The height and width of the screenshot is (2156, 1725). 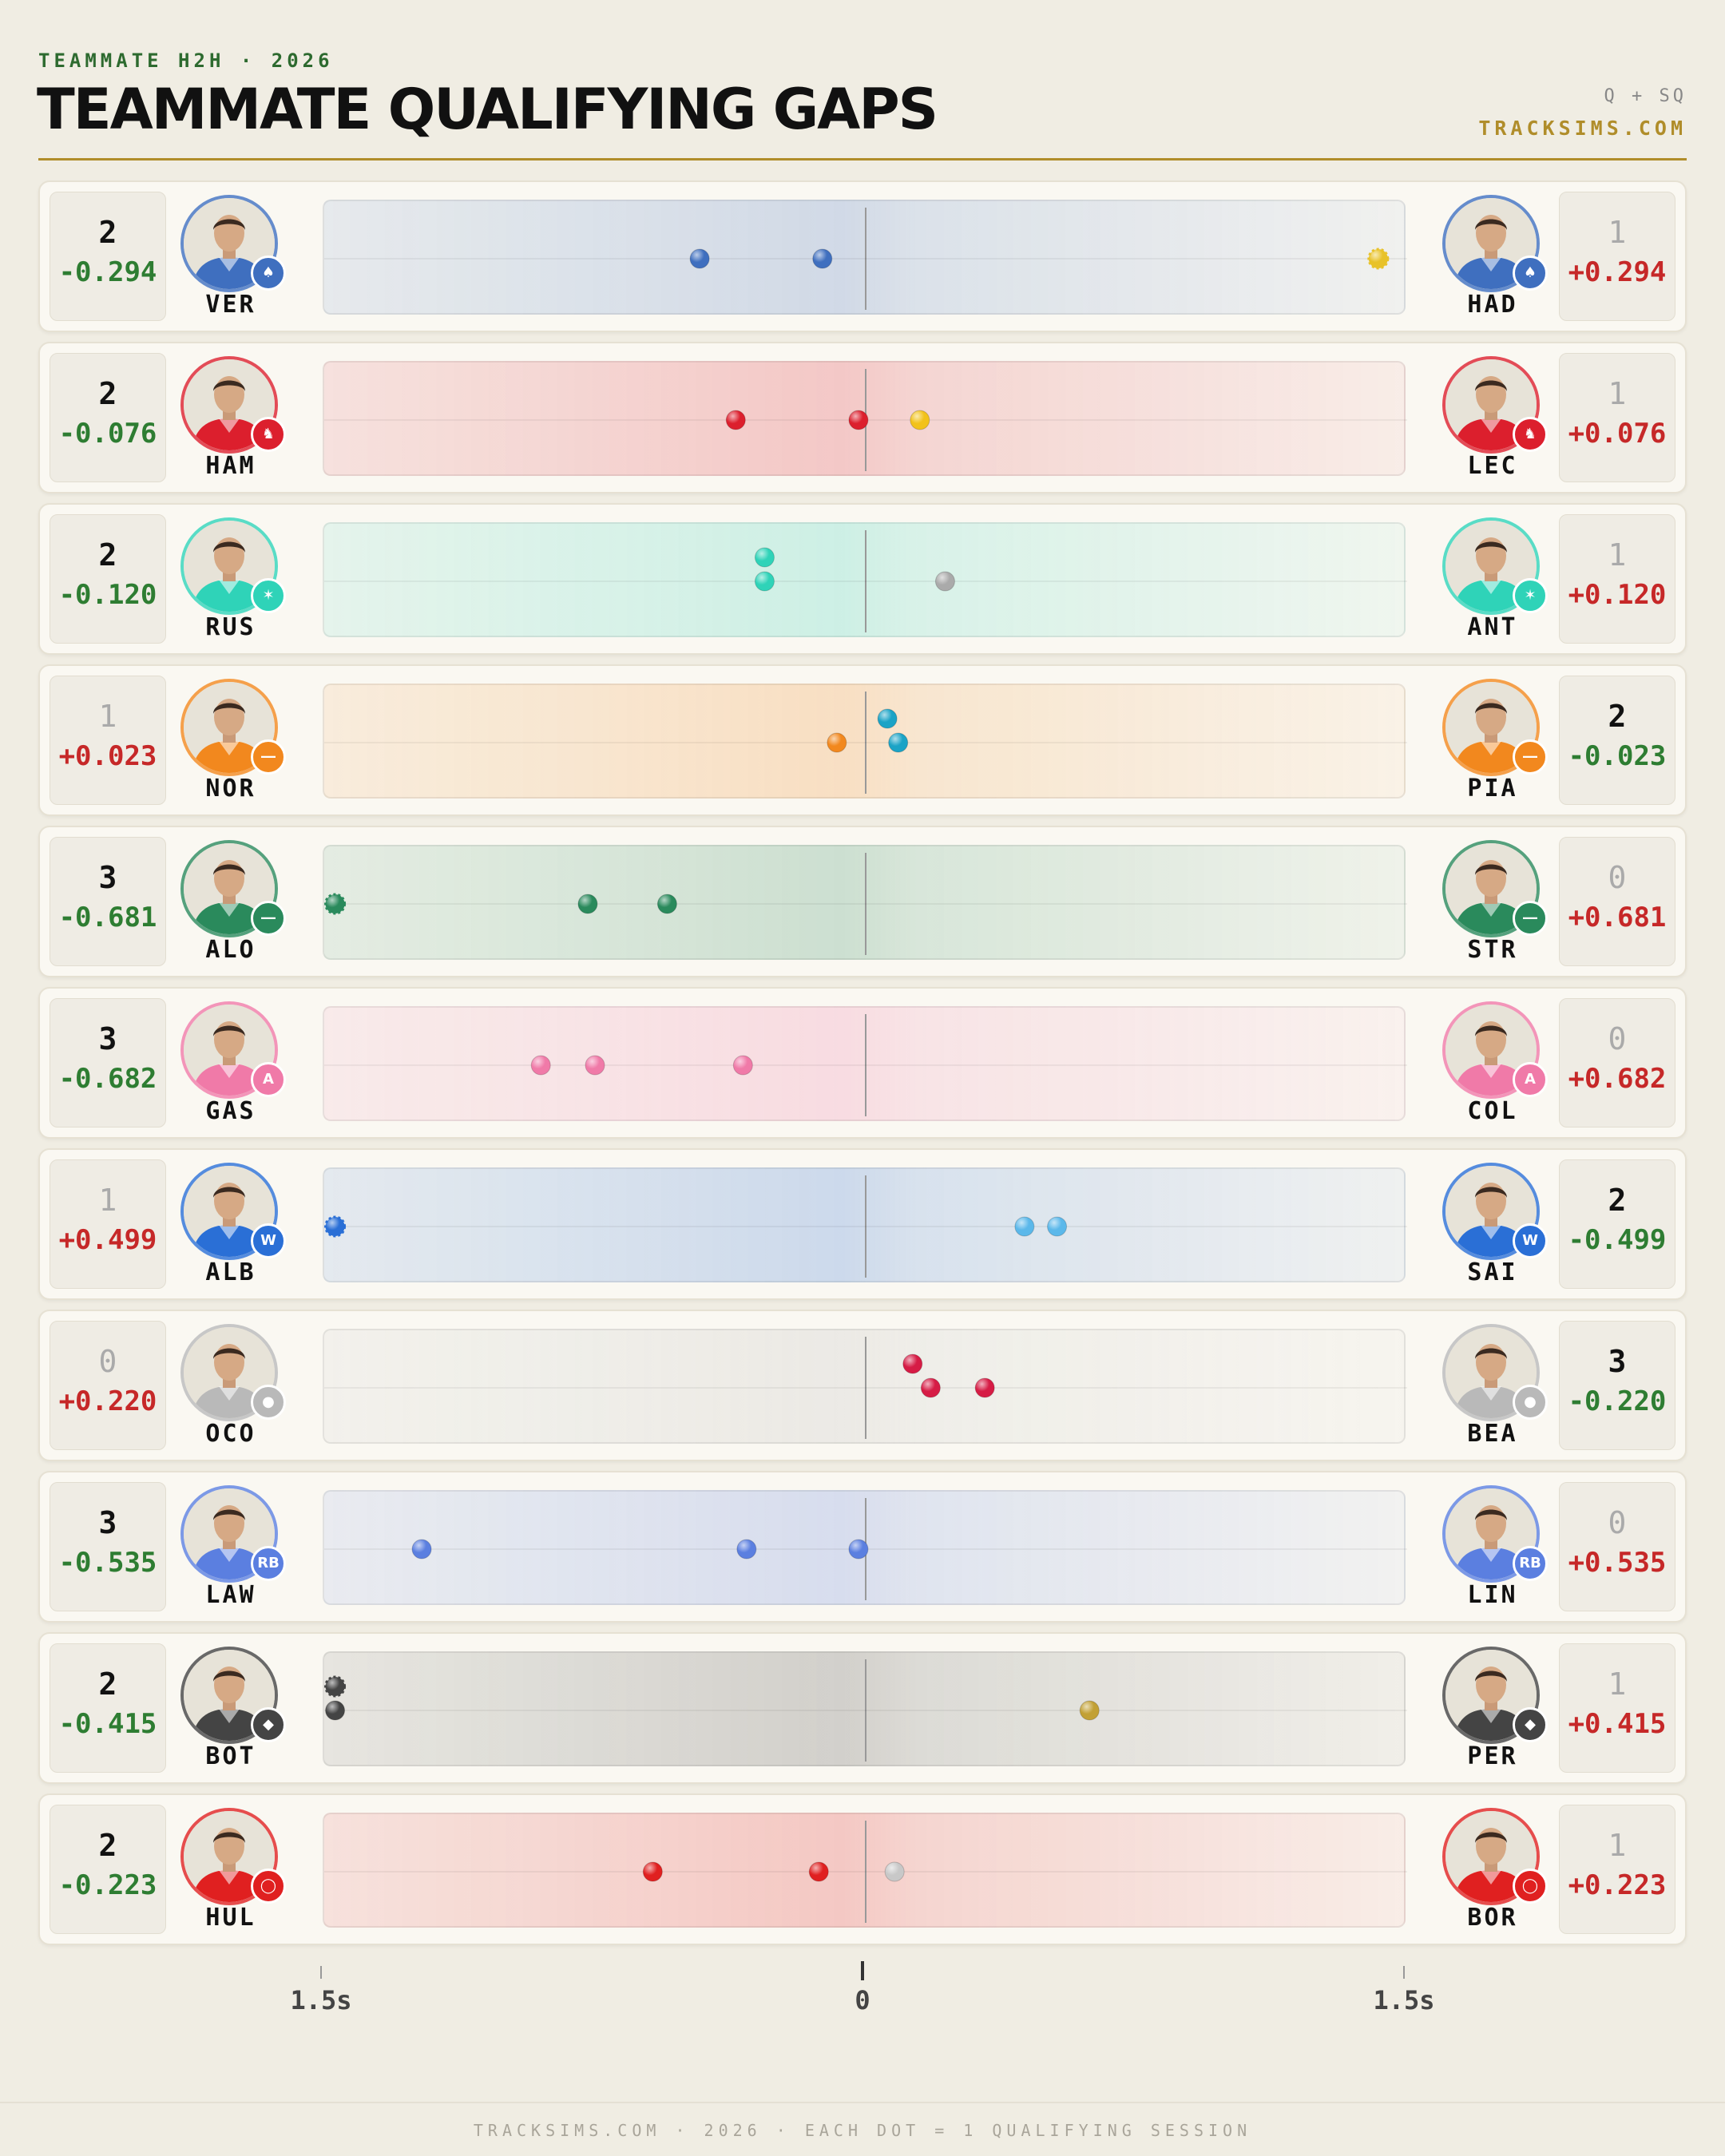 I want to click on left-stats-box: 2 -0.120, so click(x=108, y=579).